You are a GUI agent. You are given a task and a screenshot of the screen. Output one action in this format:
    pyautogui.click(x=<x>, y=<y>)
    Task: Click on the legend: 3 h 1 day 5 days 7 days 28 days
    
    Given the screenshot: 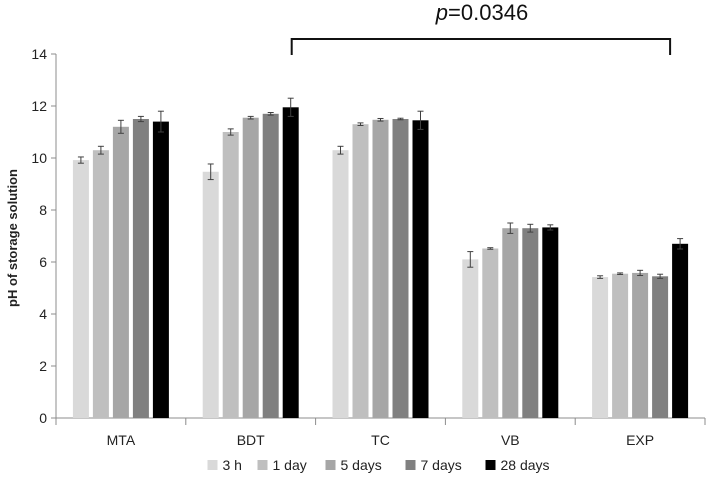 What is the action you would take?
    pyautogui.click(x=378, y=465)
    